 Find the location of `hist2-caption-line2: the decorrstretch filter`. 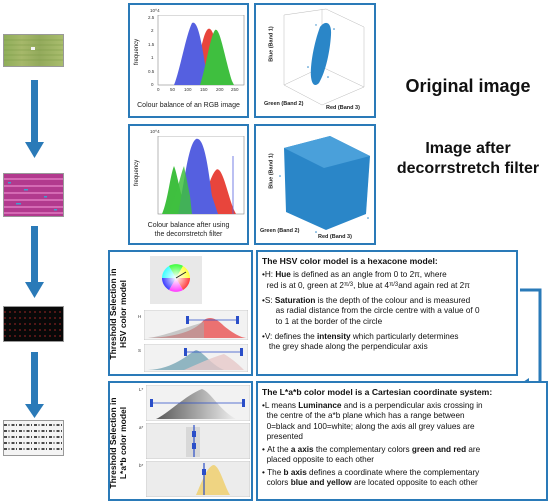

hist2-caption-line2: the decorrstretch filter is located at coordinates (188, 234).